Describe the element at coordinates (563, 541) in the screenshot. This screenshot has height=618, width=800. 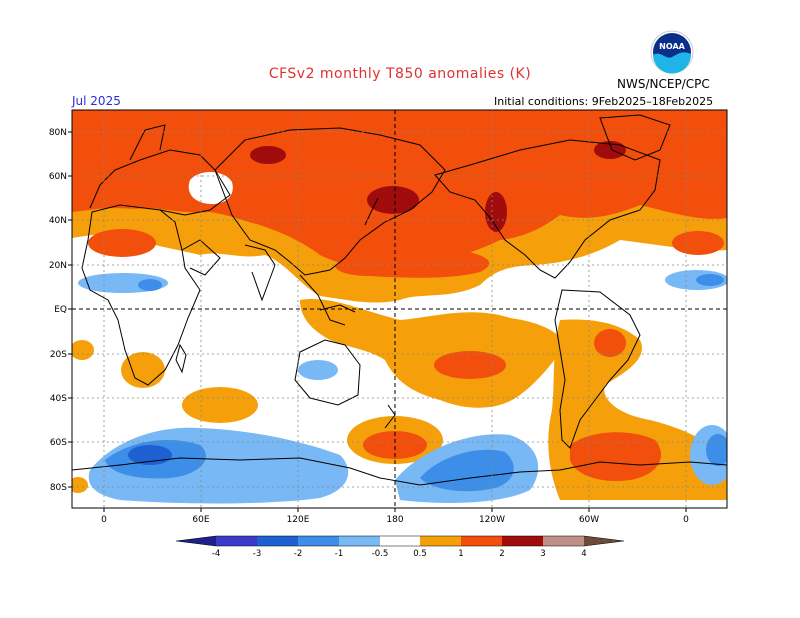
I see `colorbar-swatch-p3-p4` at that location.